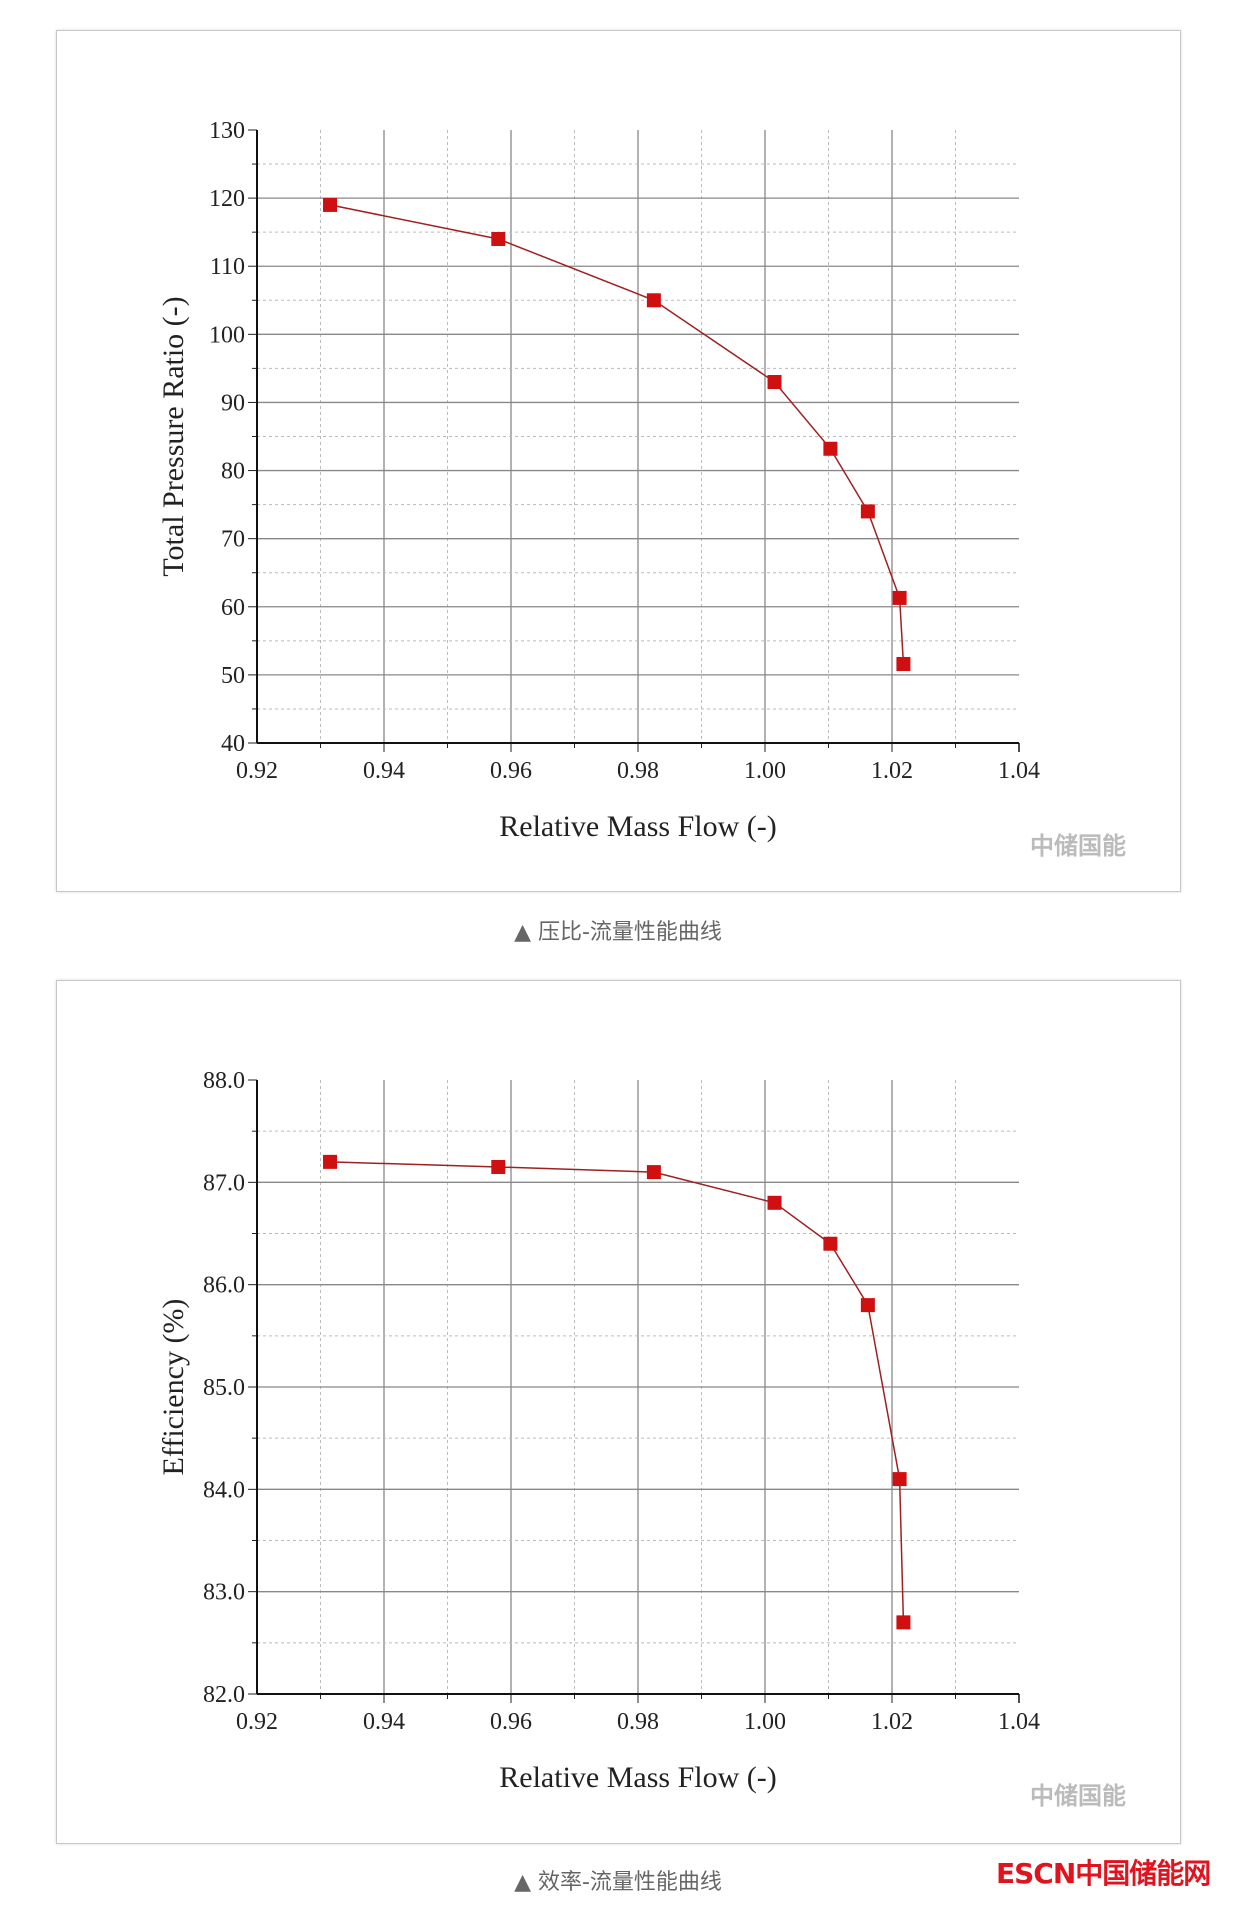 Image resolution: width=1236 pixels, height=1921 pixels. I want to click on y-tick-label: 120, so click(227, 199).